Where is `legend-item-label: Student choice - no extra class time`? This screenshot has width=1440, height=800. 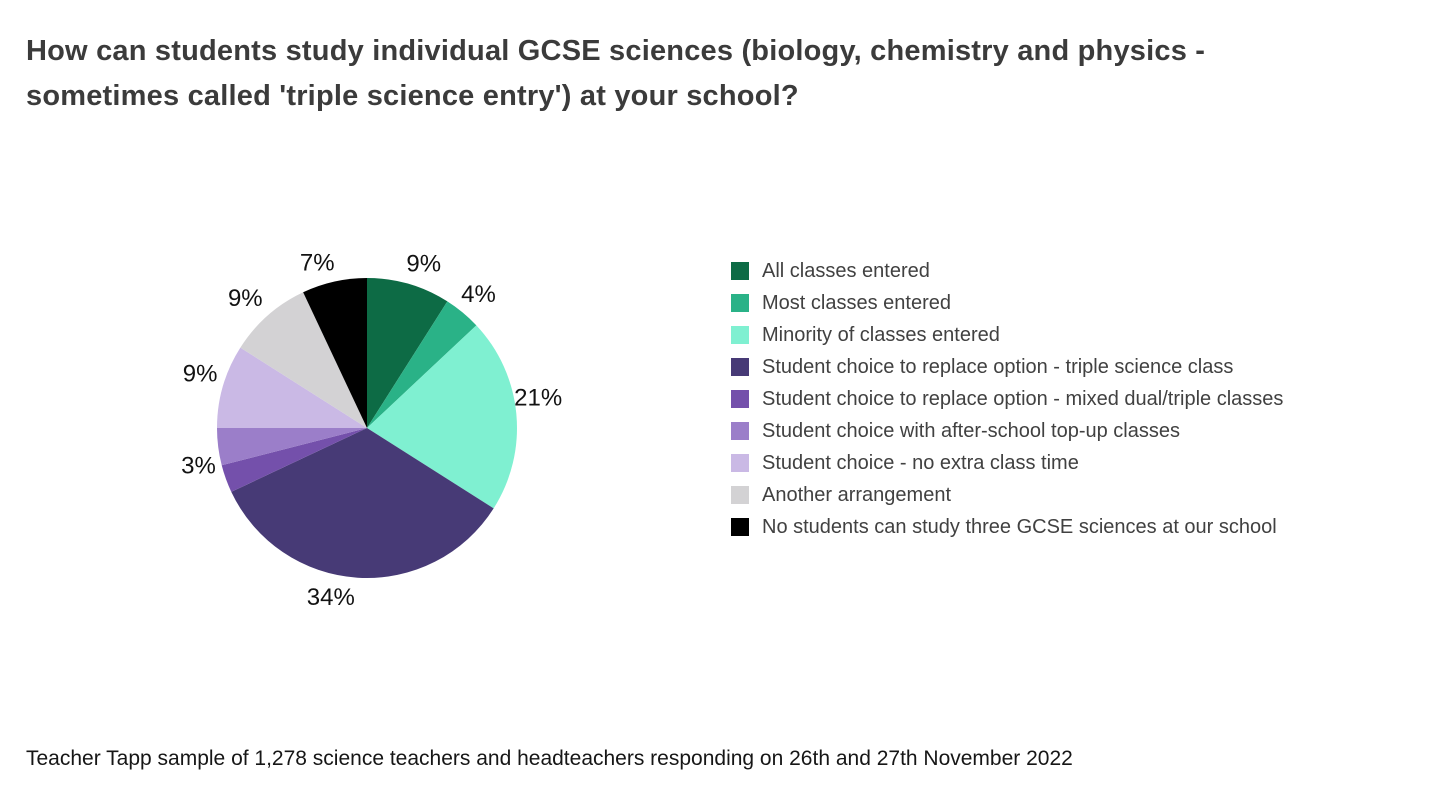
legend-item-label: Student choice - no extra class time is located at coordinates (920, 462).